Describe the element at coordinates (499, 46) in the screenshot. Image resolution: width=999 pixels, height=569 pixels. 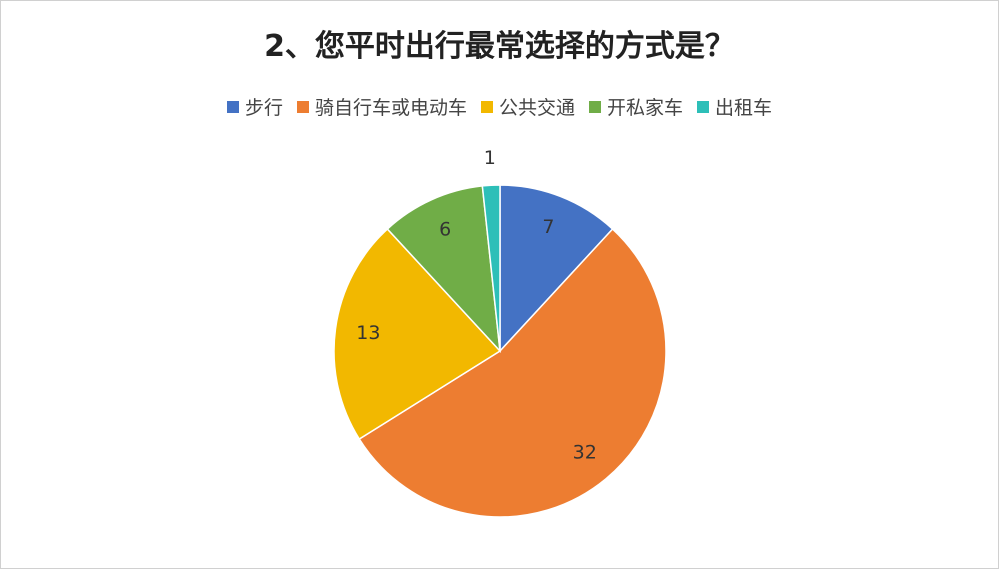
I see `chart-title: 2、您平时出行最常选择的方式是？` at that location.